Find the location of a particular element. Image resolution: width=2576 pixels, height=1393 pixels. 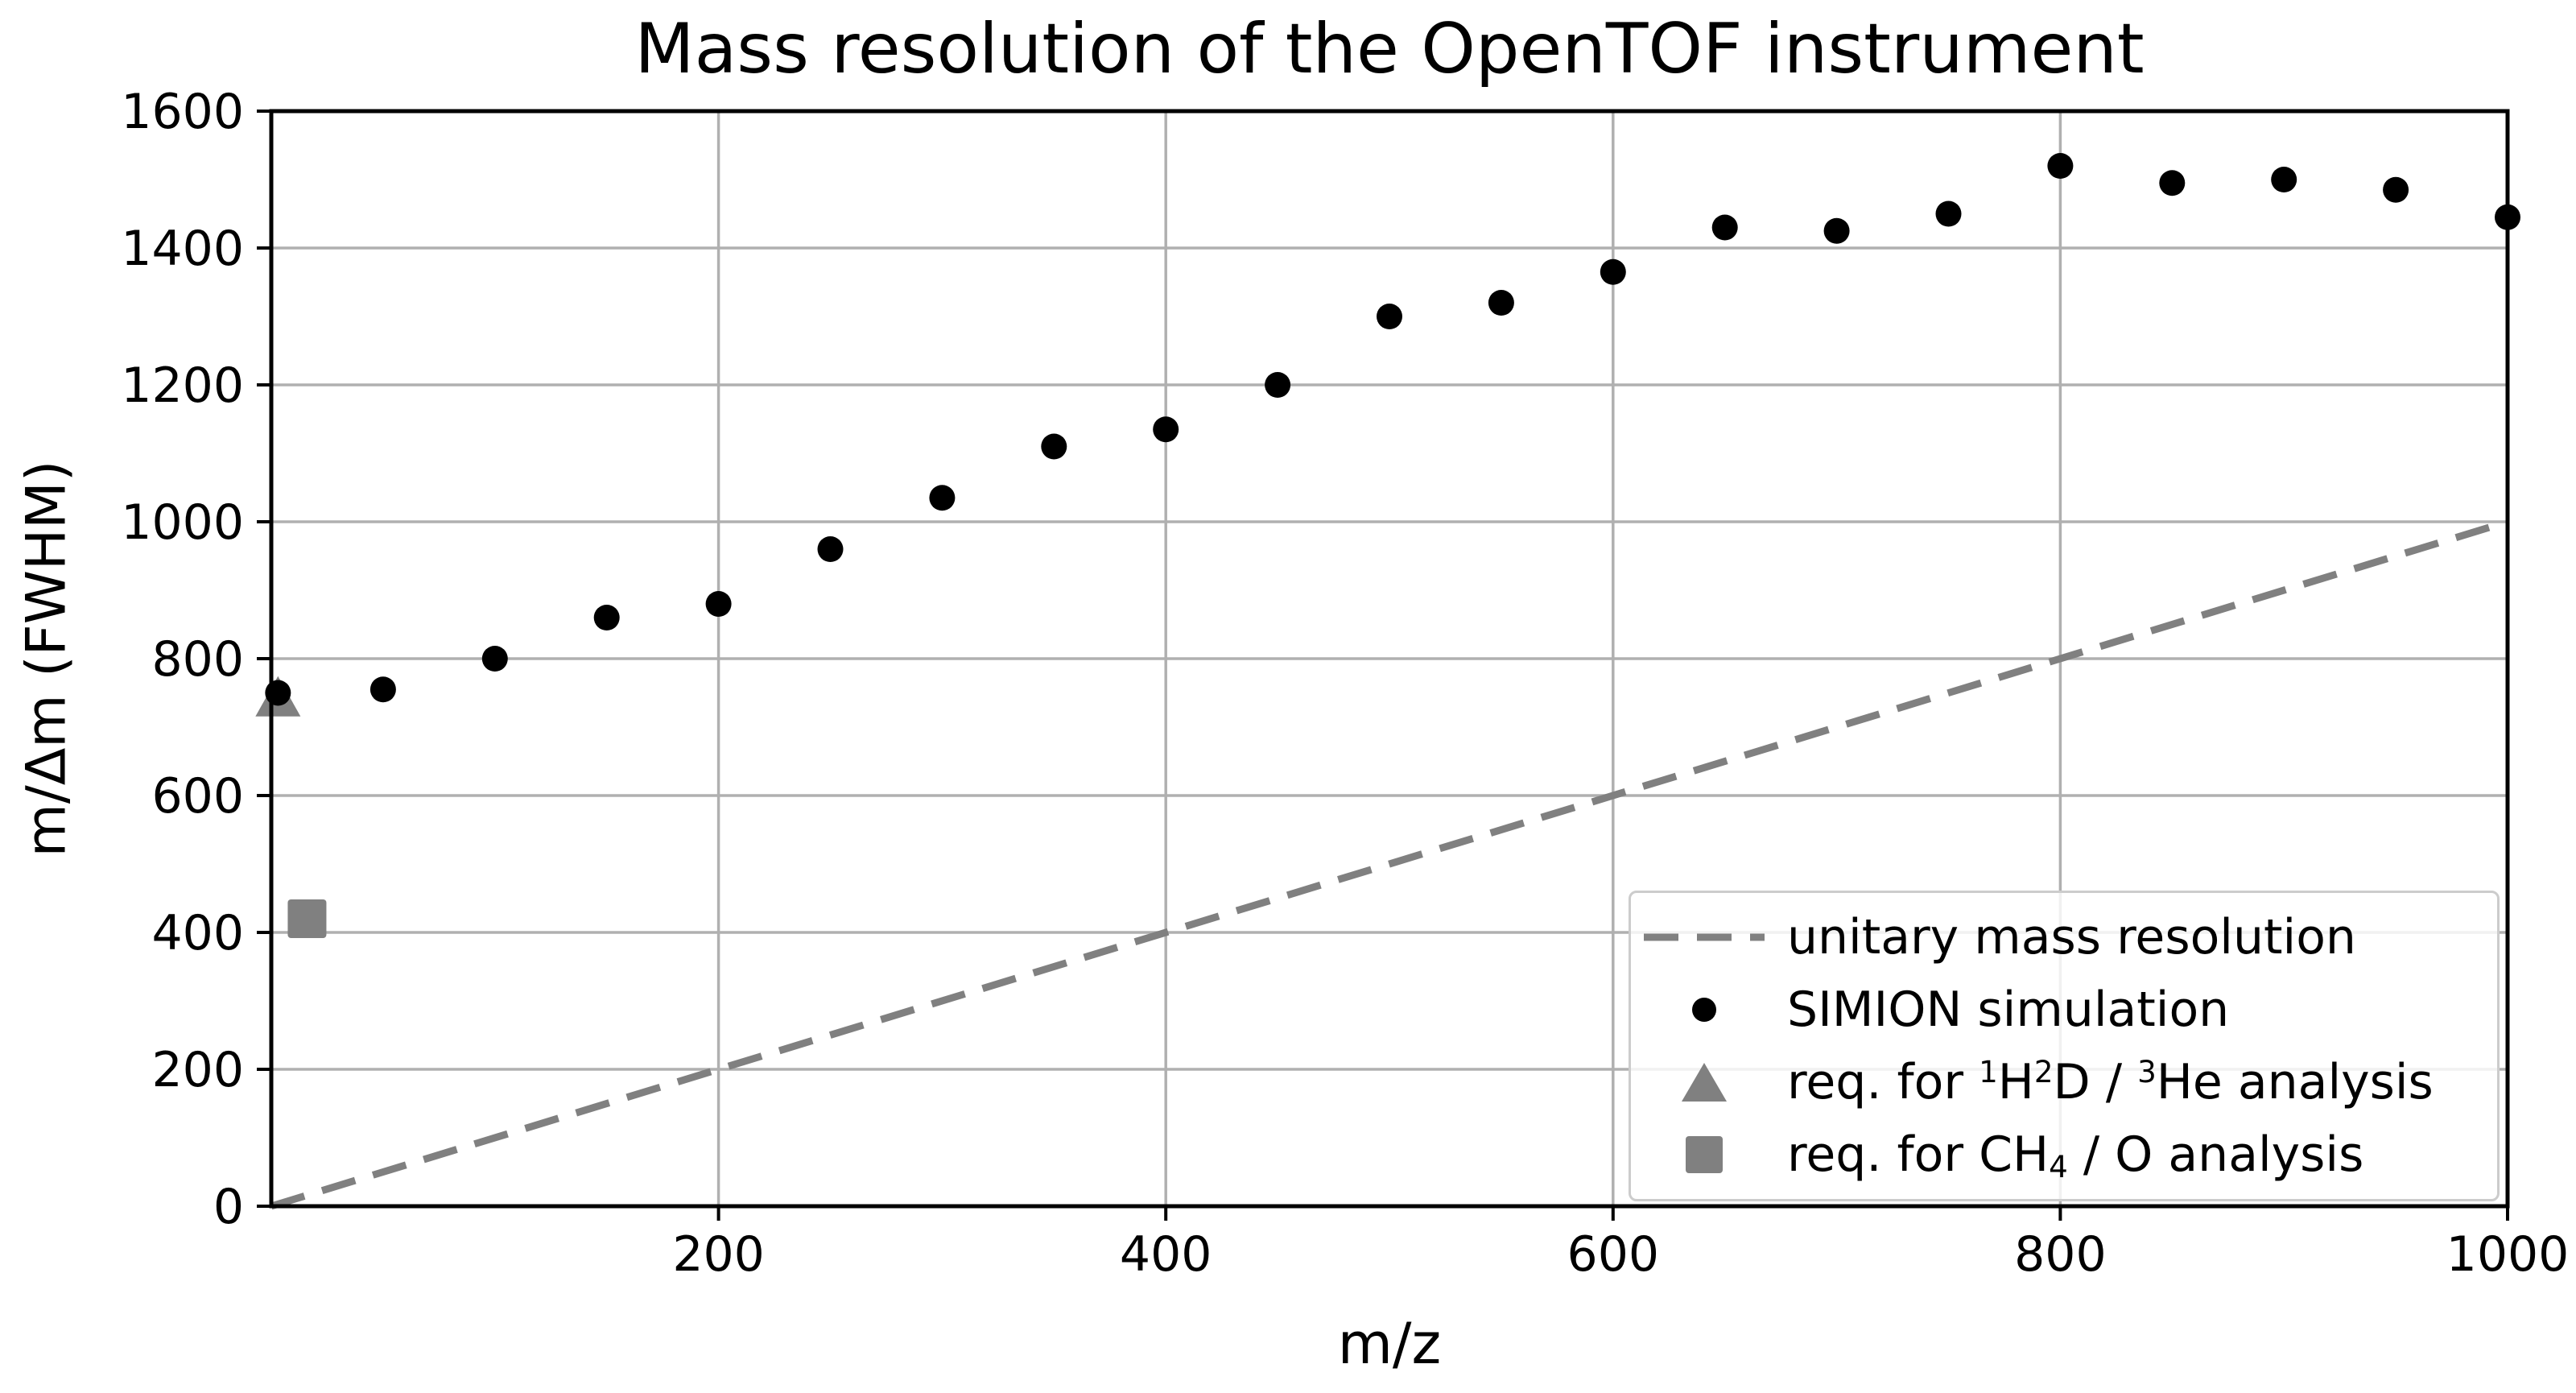

legend-label: req. for CH4 / O analysis is located at coordinates (2075, 1155).